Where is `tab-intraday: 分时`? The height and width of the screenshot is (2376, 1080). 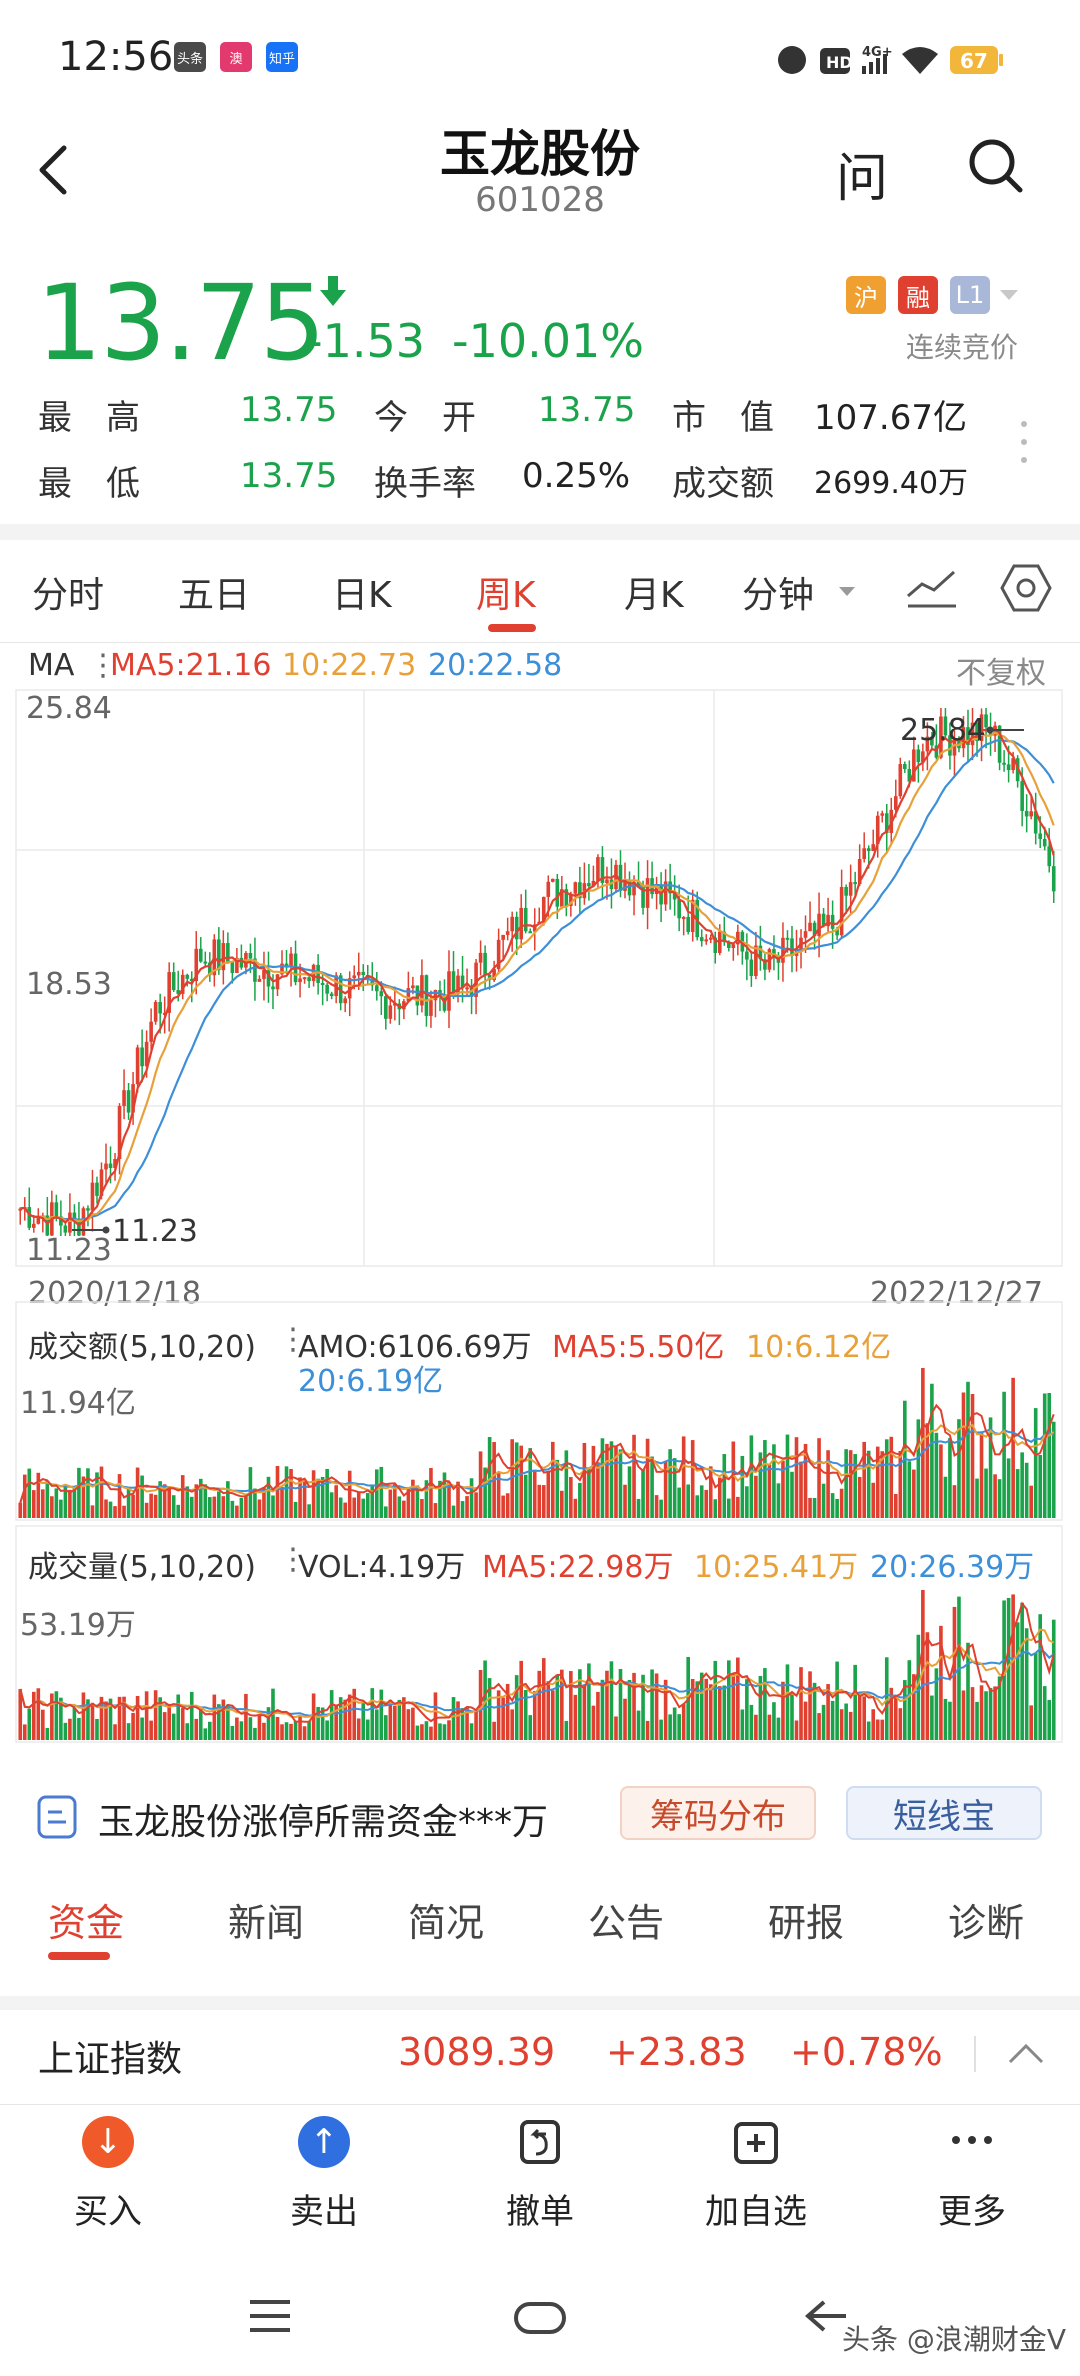 tab-intraday: 分时 is located at coordinates (68, 595).